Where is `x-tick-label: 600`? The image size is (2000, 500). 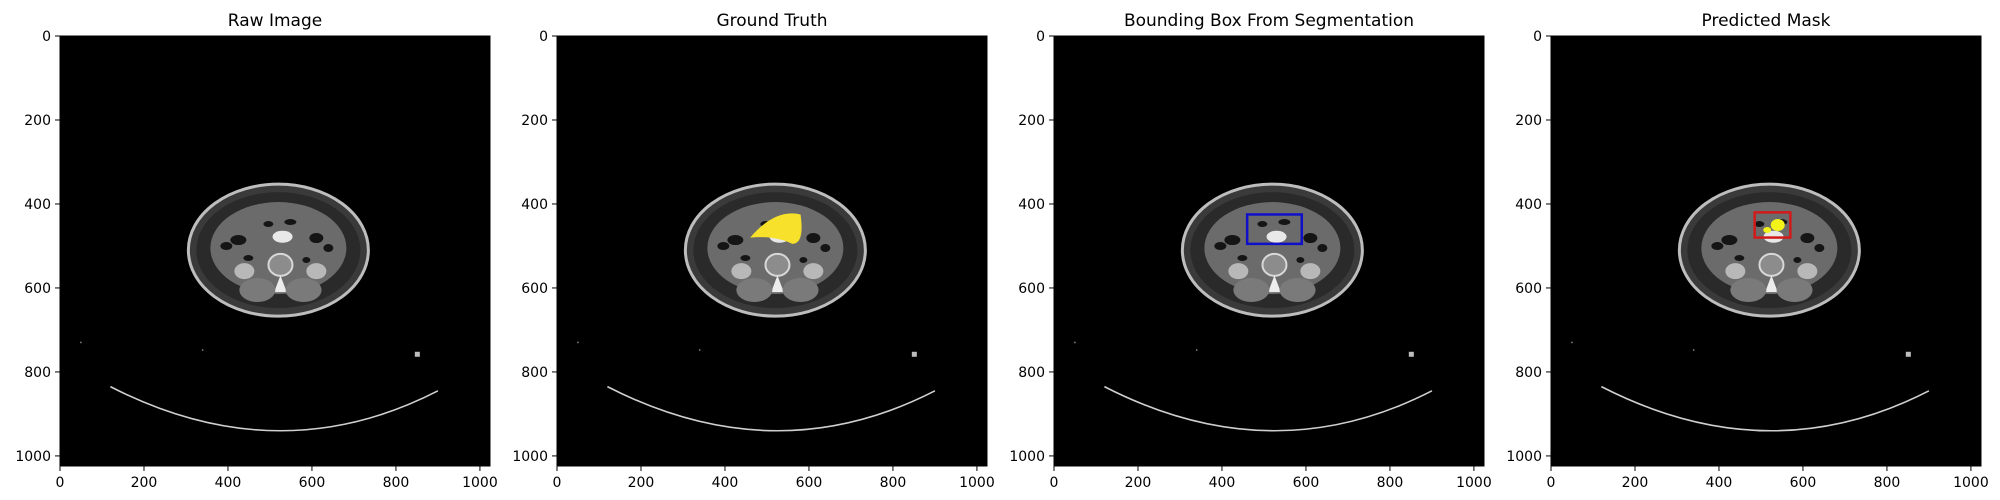
x-tick-label: 600 is located at coordinates (1306, 483).